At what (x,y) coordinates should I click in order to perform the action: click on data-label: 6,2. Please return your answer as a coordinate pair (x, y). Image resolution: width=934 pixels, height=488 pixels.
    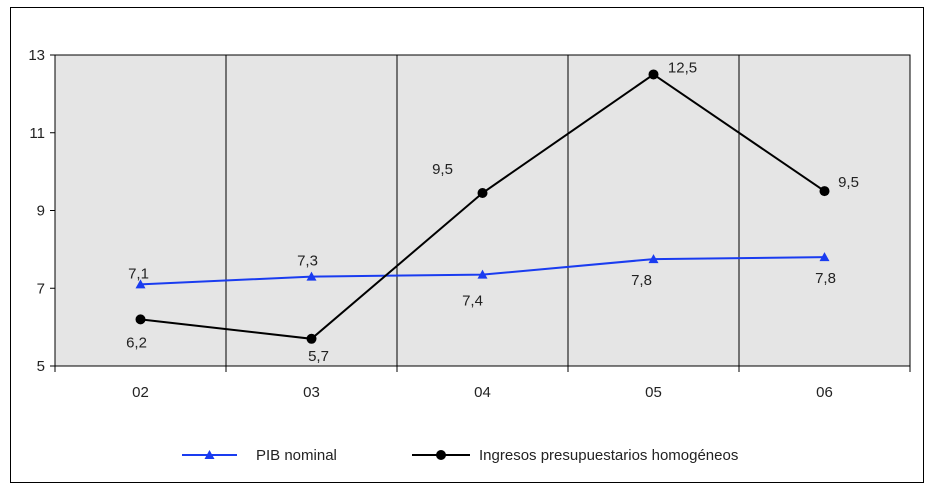
    Looking at the image, I should click on (136, 342).